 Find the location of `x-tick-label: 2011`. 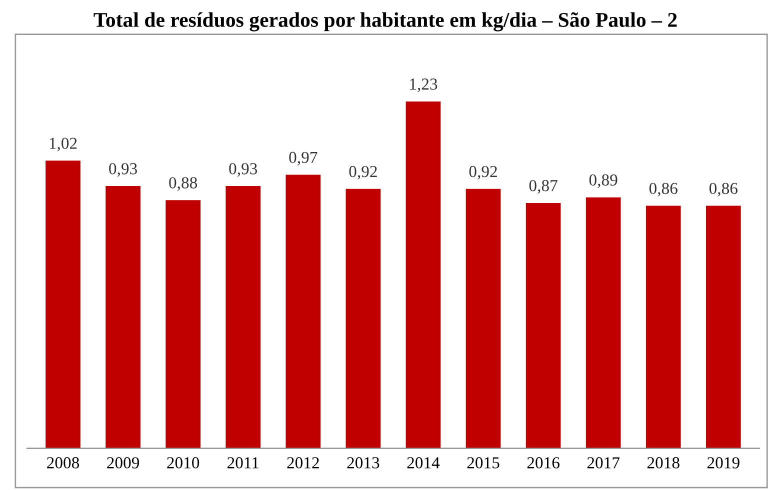

x-tick-label: 2011 is located at coordinates (242, 462).